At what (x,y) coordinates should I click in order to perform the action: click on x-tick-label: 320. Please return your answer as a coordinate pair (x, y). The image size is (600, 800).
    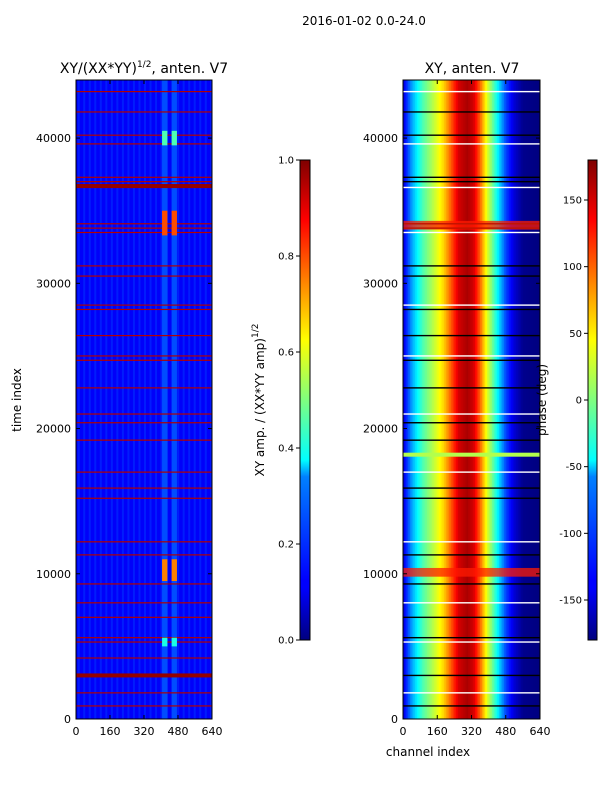
    Looking at the image, I should click on (471, 731).